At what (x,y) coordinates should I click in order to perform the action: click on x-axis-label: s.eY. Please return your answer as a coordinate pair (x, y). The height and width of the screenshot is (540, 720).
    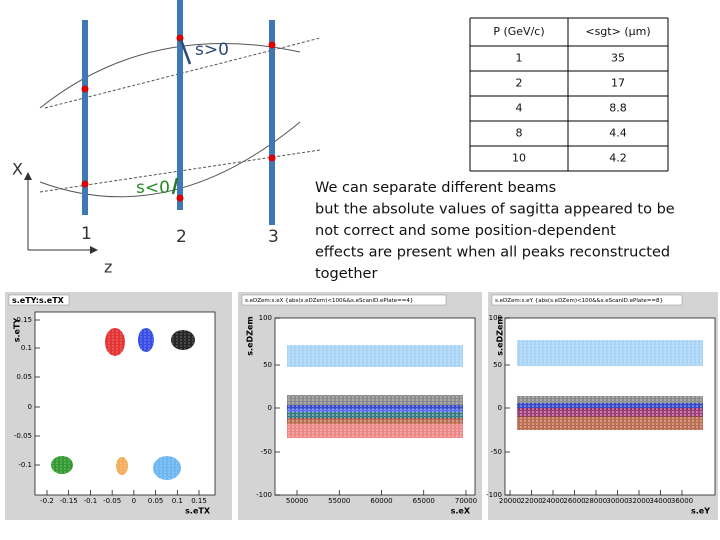
    Looking at the image, I should click on (700, 511).